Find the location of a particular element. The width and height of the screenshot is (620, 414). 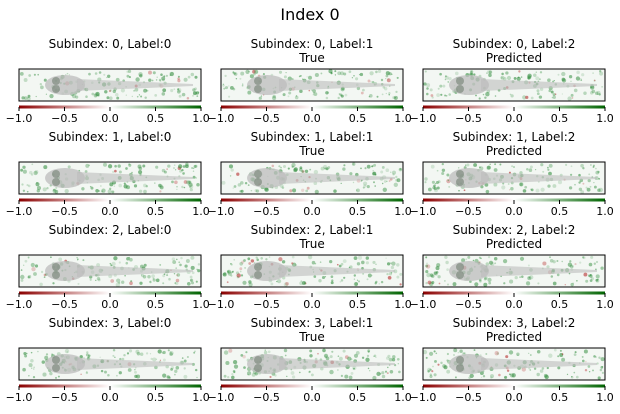

colorbar-tick-label: 0.5 is located at coordinates (156, 304).